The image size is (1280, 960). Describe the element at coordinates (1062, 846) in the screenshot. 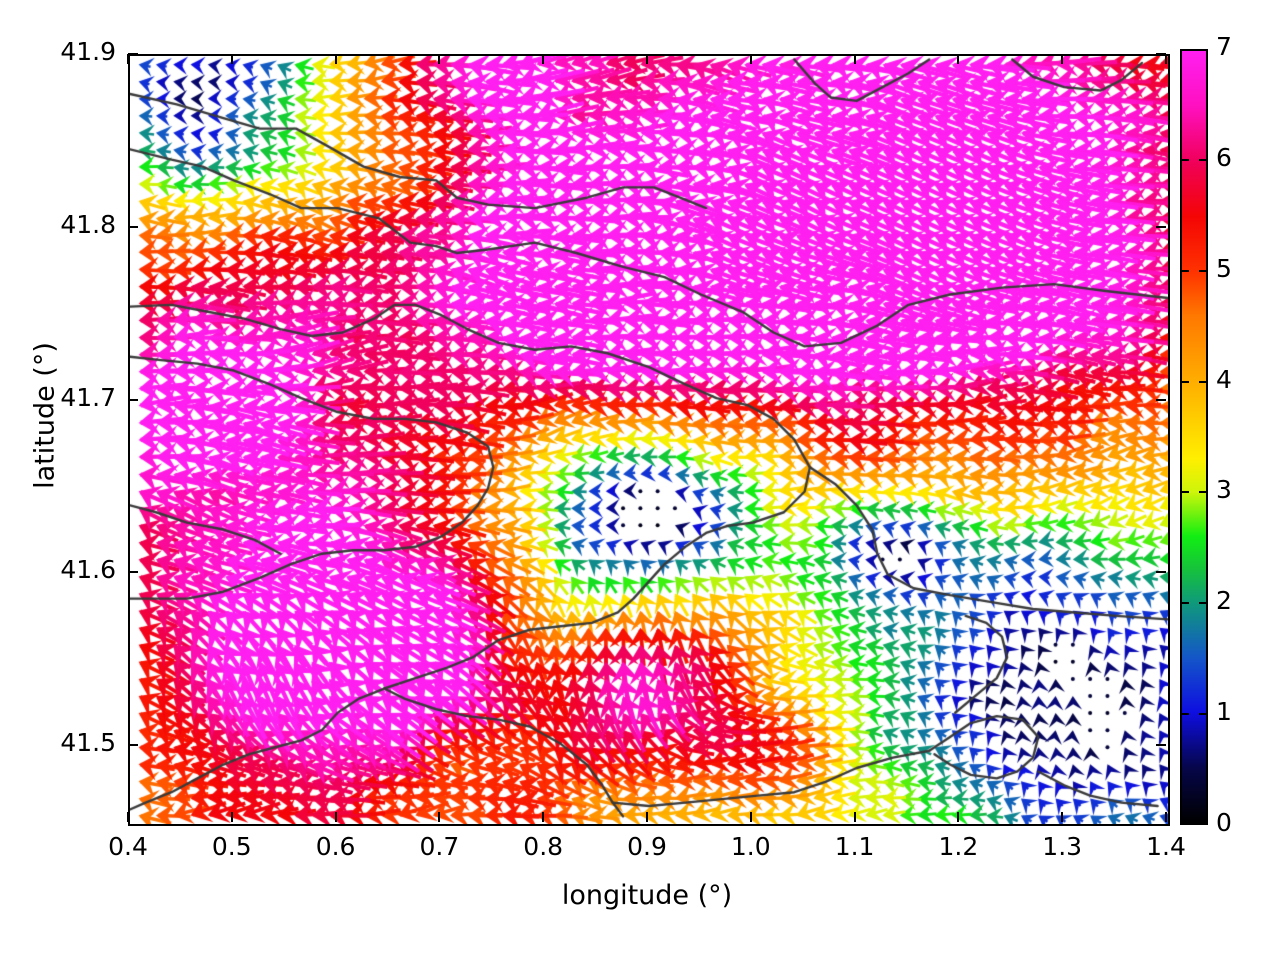

I see `x-tick-label: 1.3` at that location.